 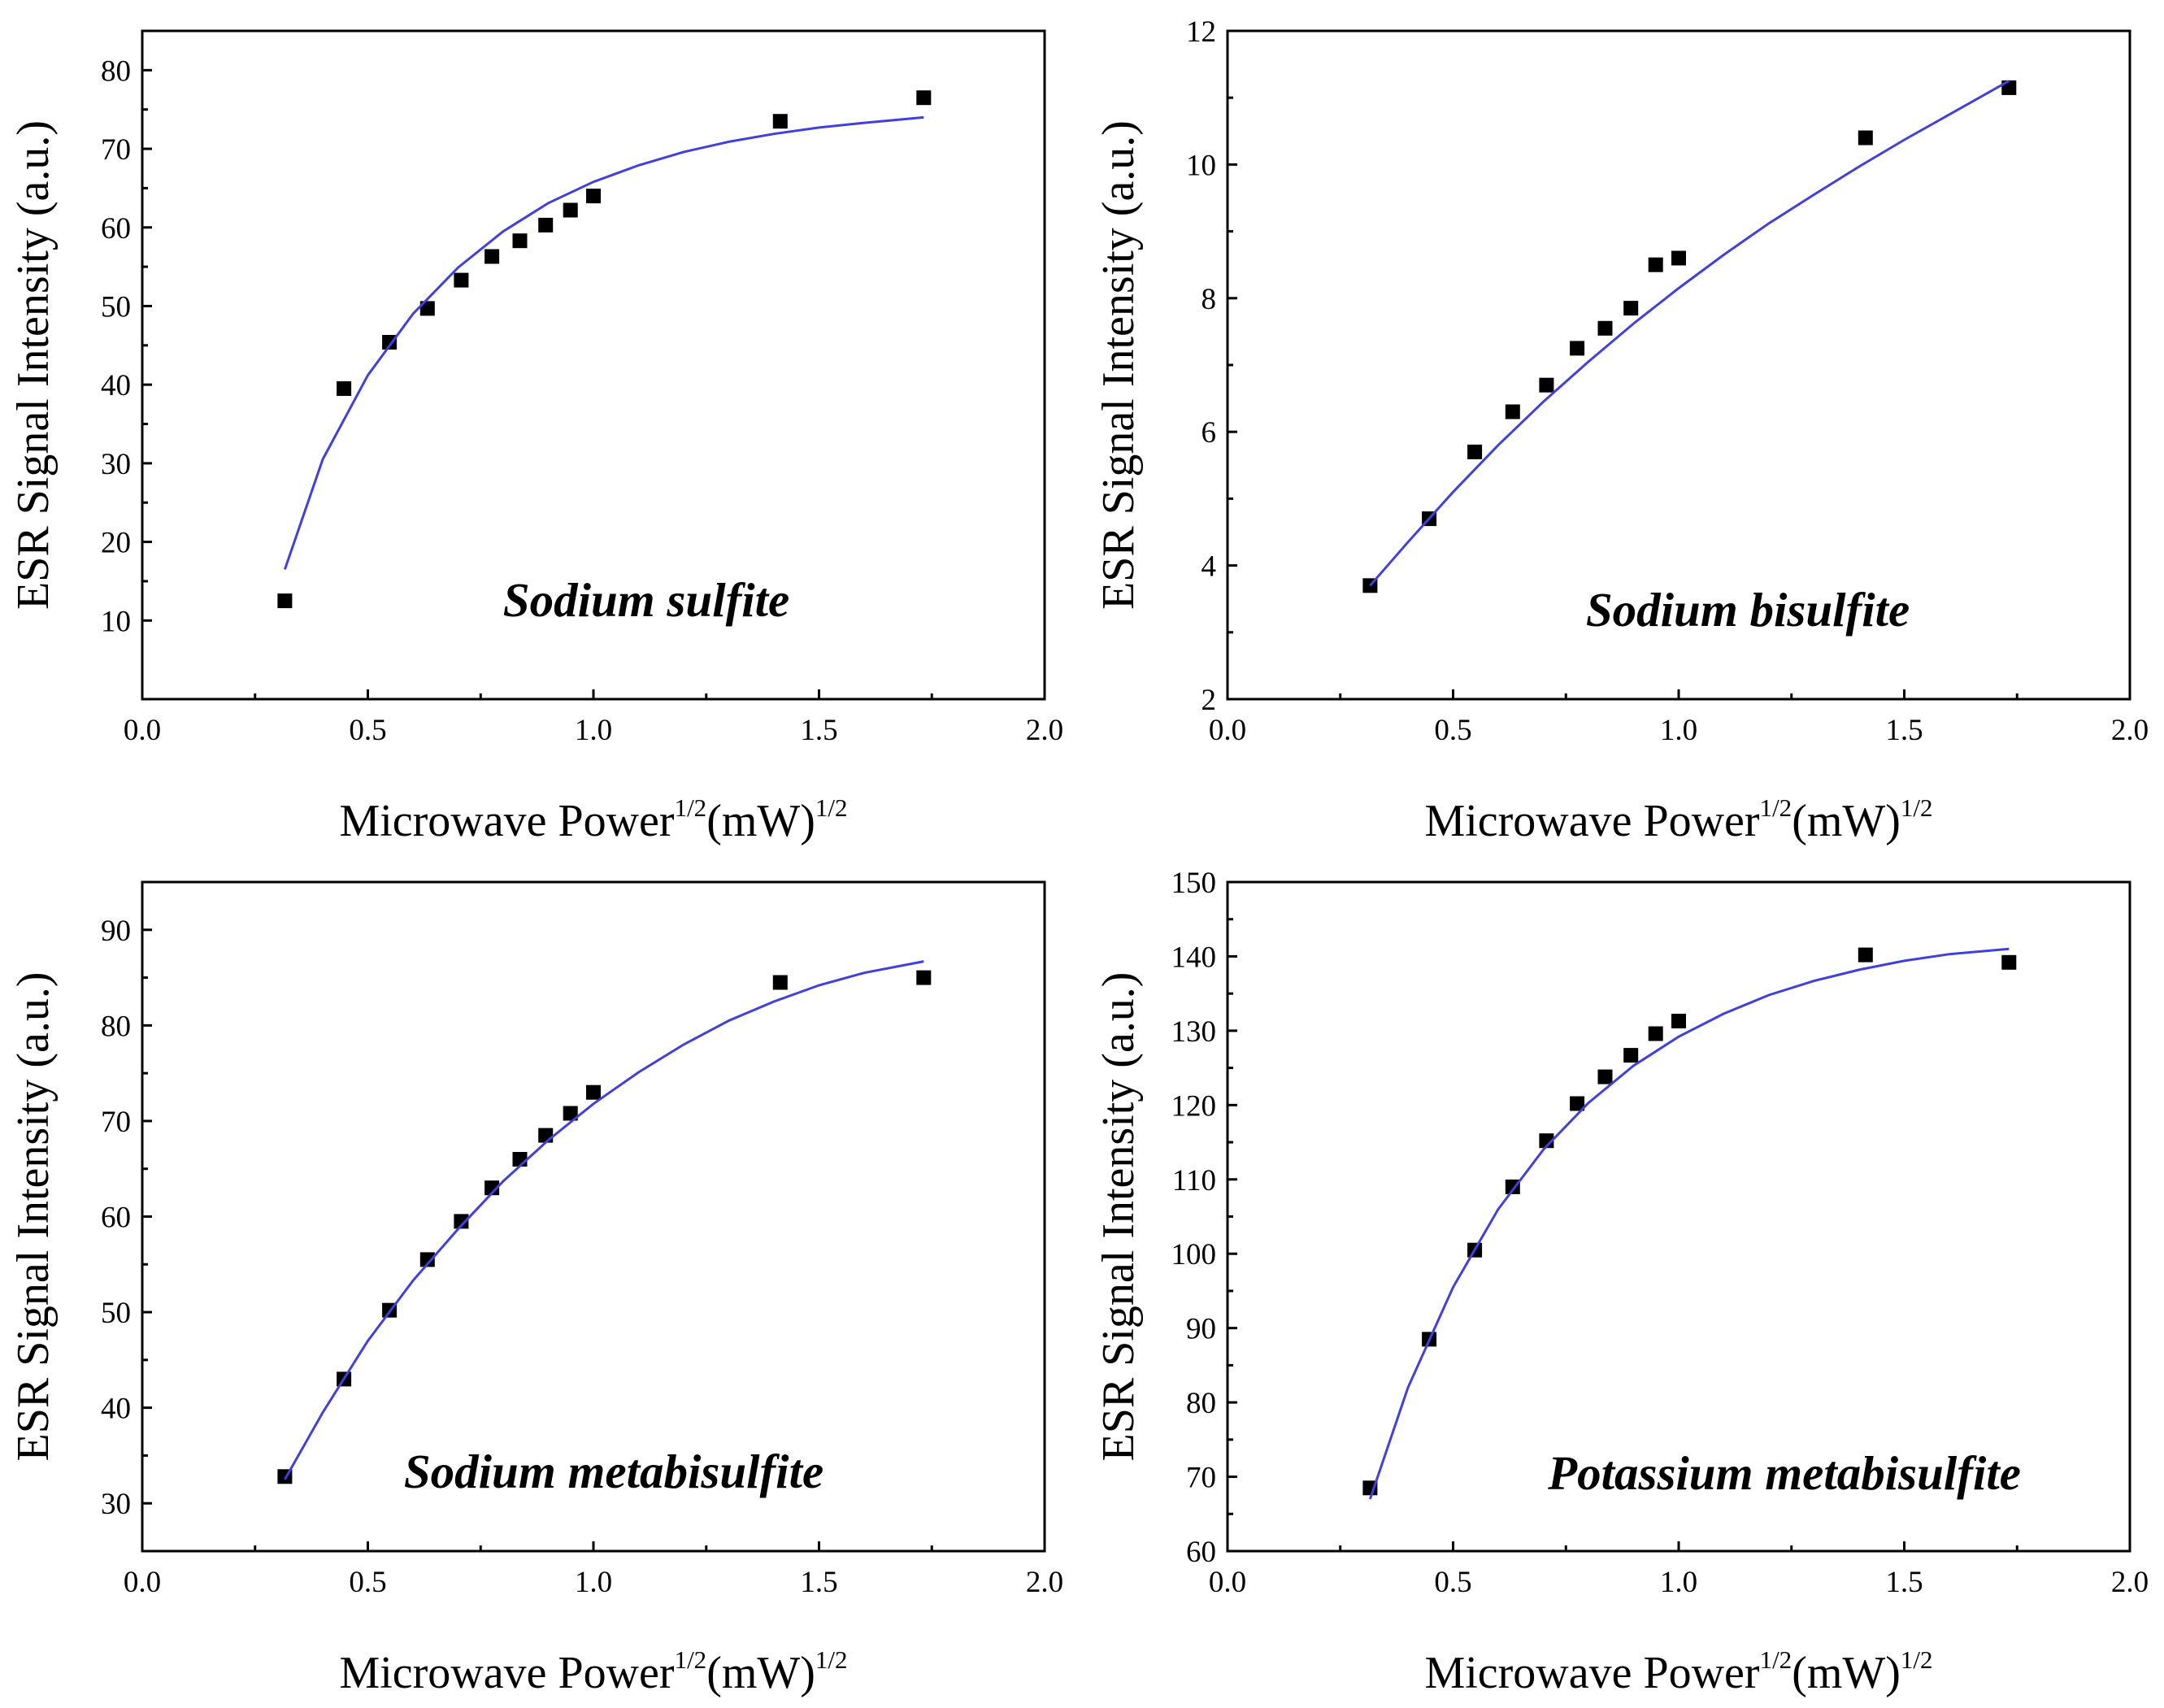 I want to click on y-tick-label: 8, so click(x=1209, y=300).